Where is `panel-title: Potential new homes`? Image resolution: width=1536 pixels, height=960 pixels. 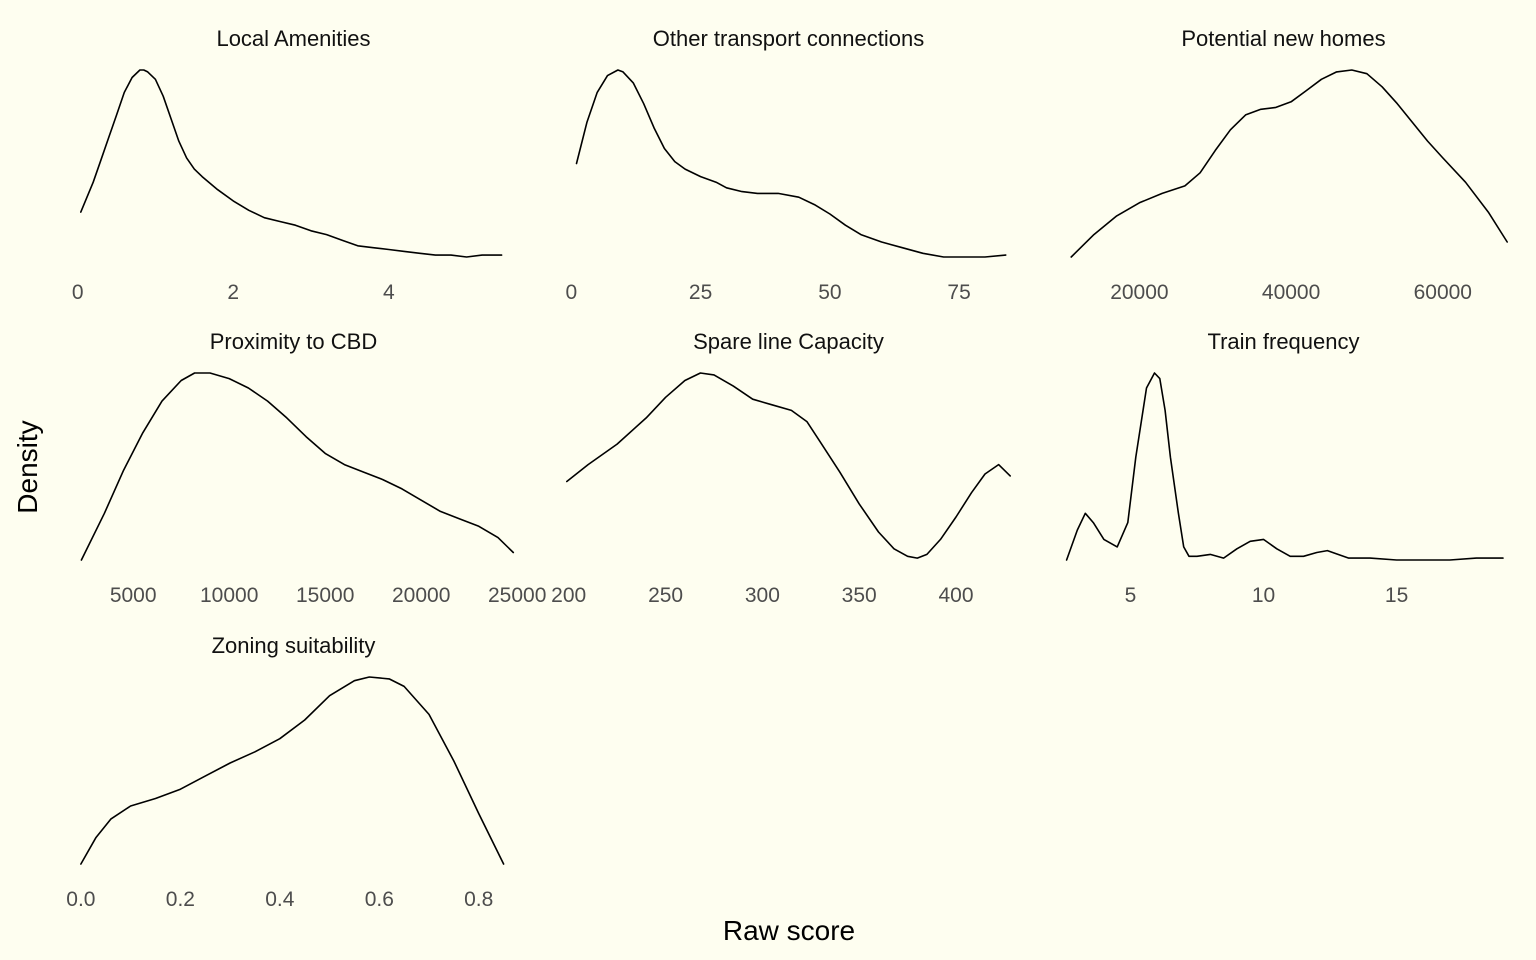 panel-title: Potential new homes is located at coordinates (1283, 38).